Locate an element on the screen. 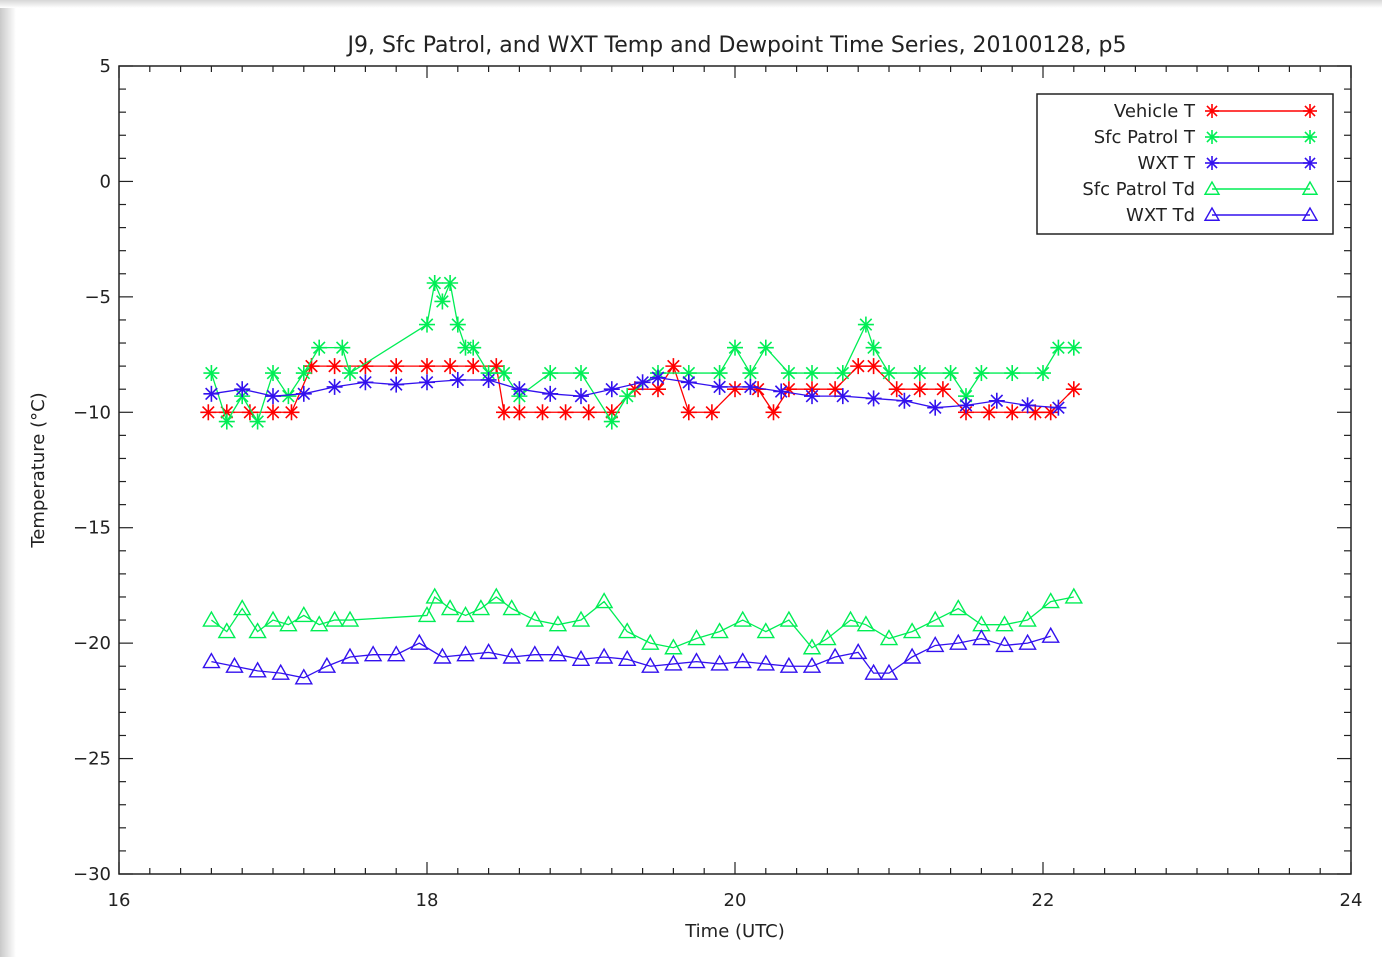 The image size is (1382, 957). series-wxt-td is located at coordinates (631, 655).